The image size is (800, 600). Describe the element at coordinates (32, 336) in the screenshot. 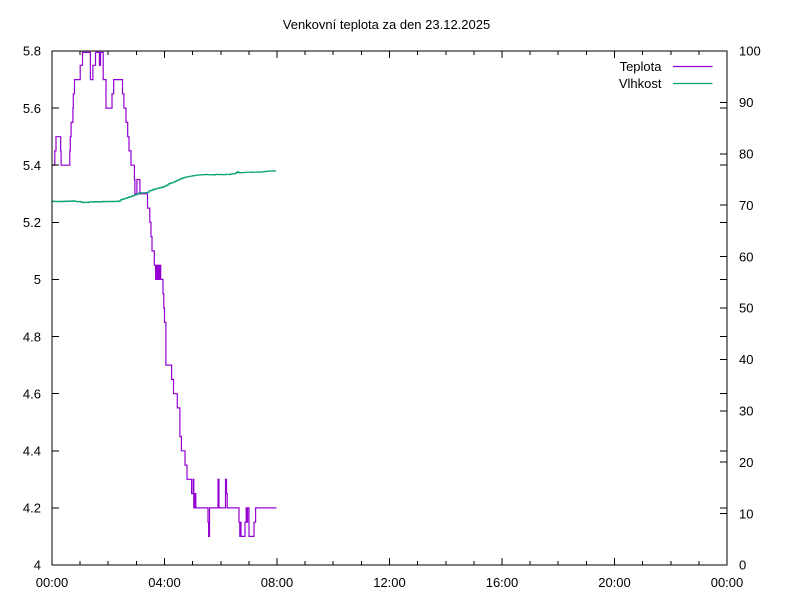

I see `svg-text: 4.8` at that location.